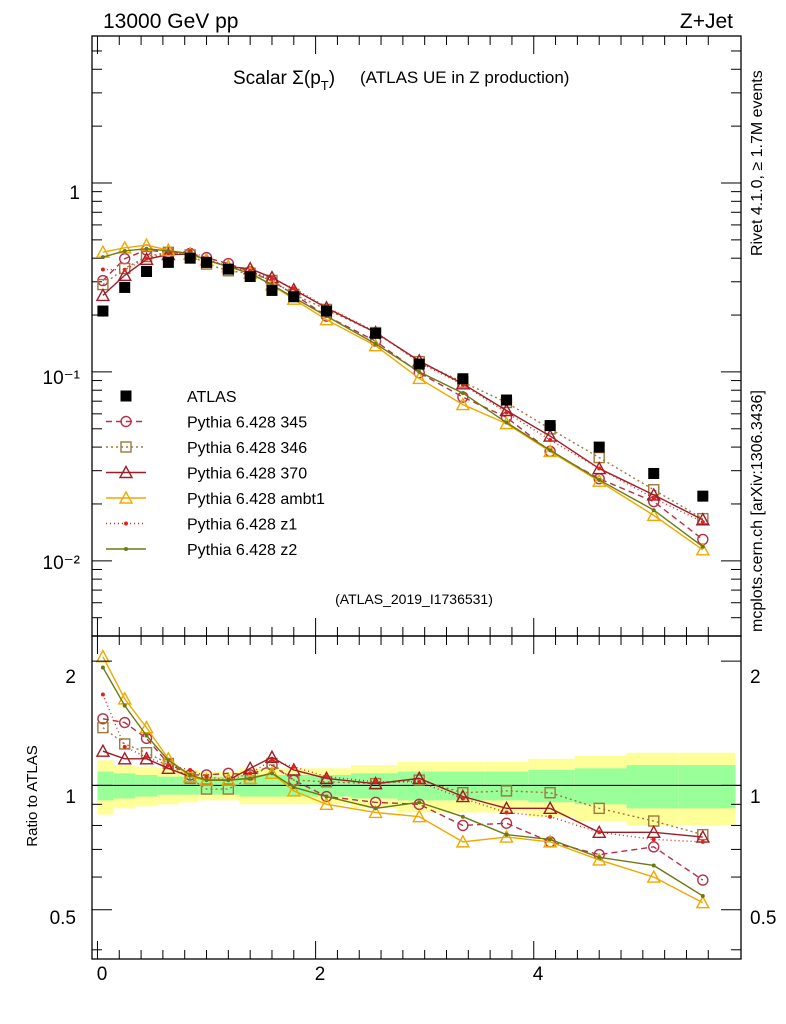  I want to click on x-tick-label-2: 2, so click(320, 974).